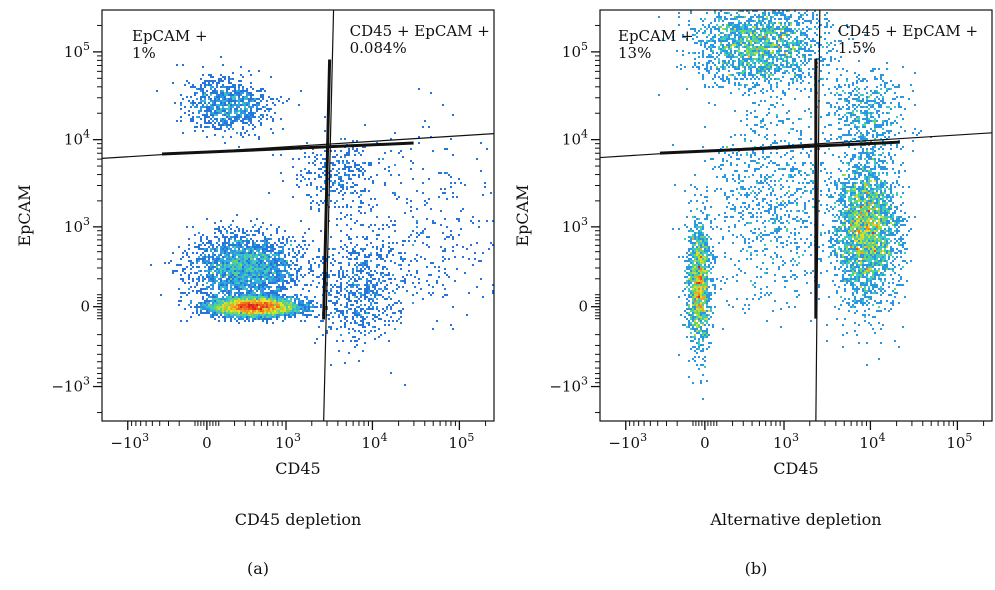  What do you see at coordinates (756, 568) in the screenshot?
I see `panel-label: (b)` at bounding box center [756, 568].